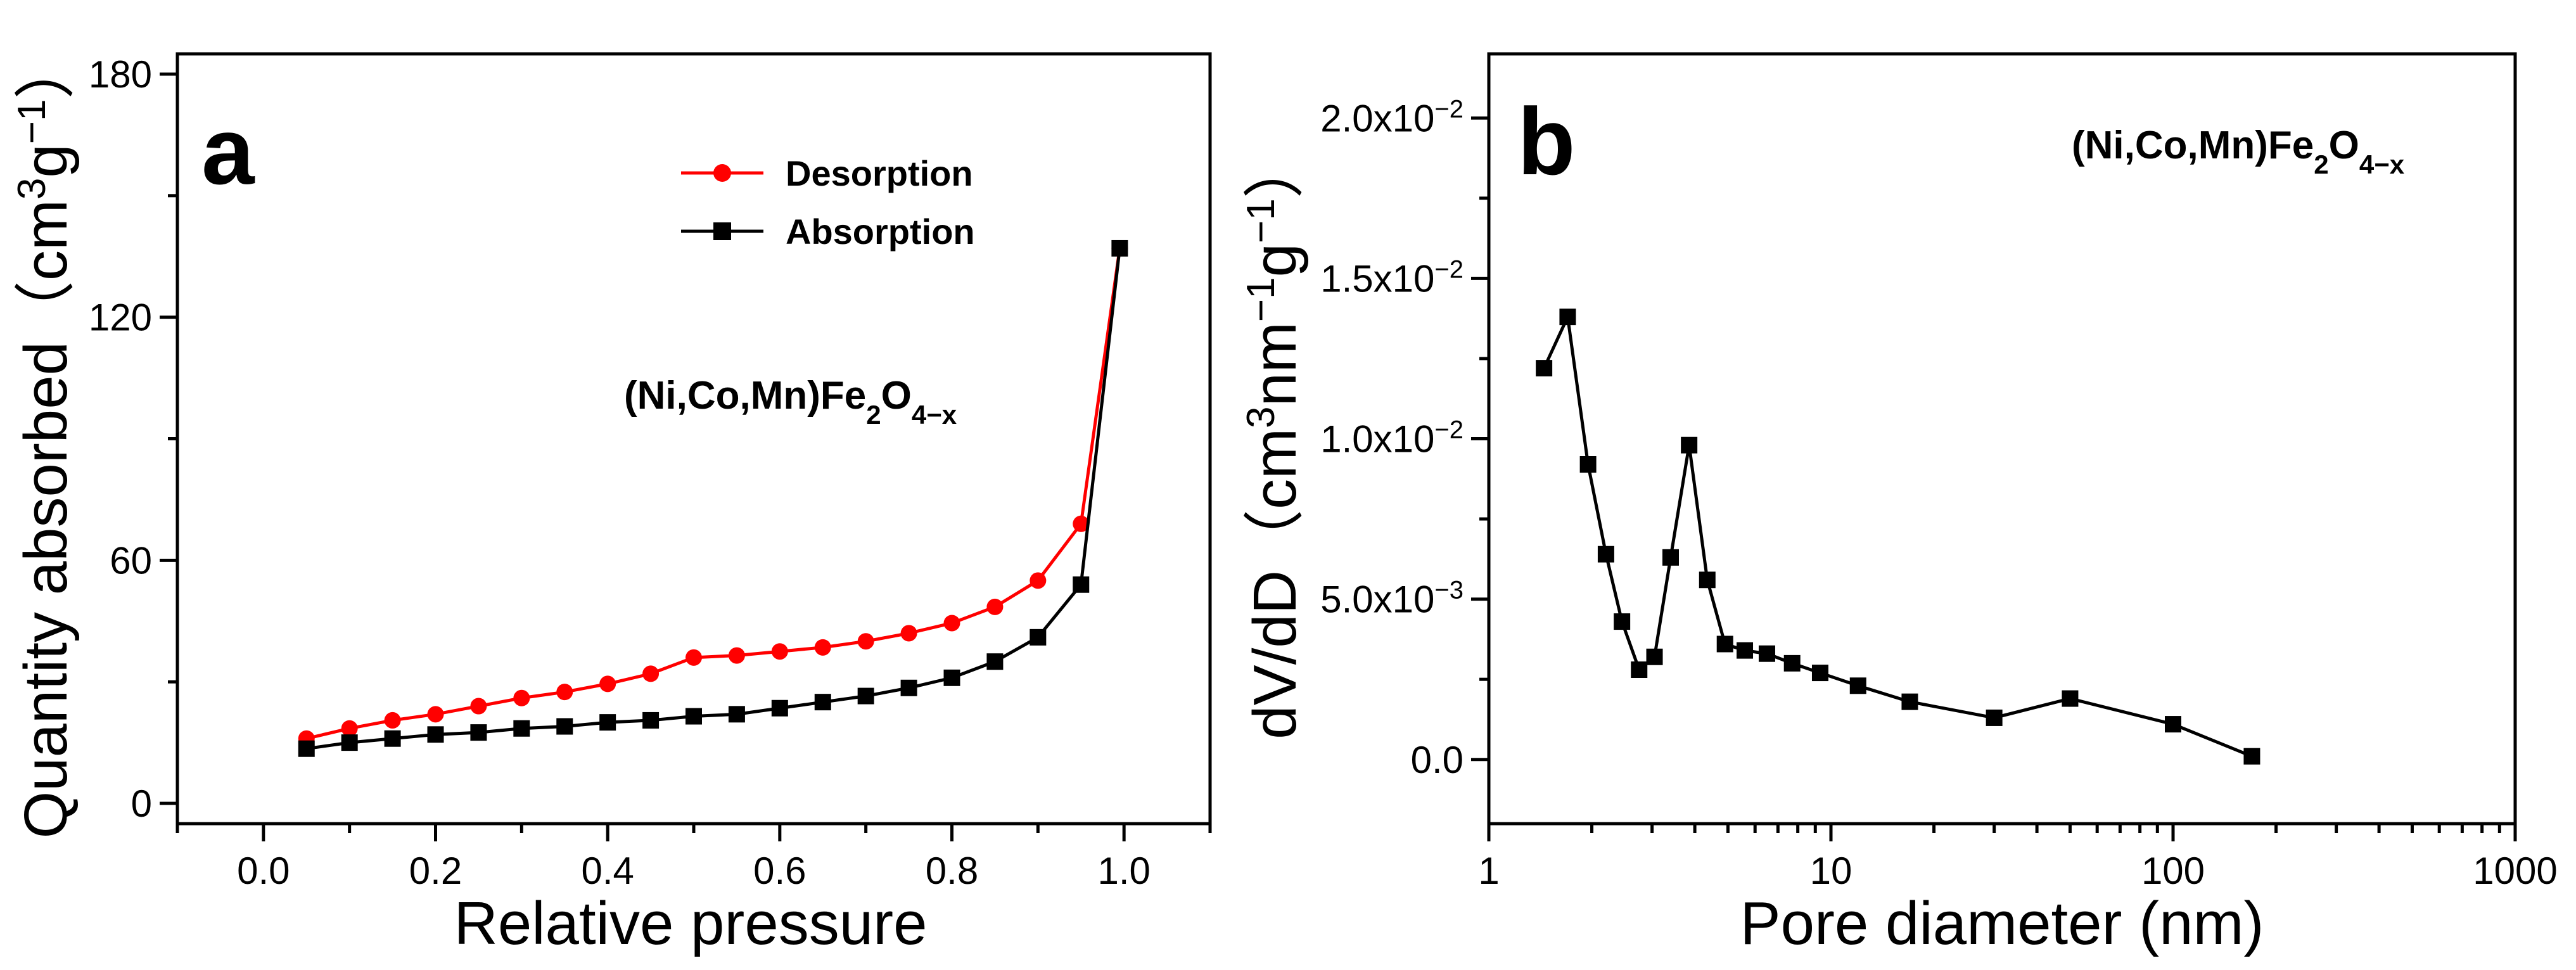 The image size is (2576, 970). What do you see at coordinates (1392, 438) in the screenshot?
I see `panel-b-y-tick-label: 1.0x10⁻²` at bounding box center [1392, 438].